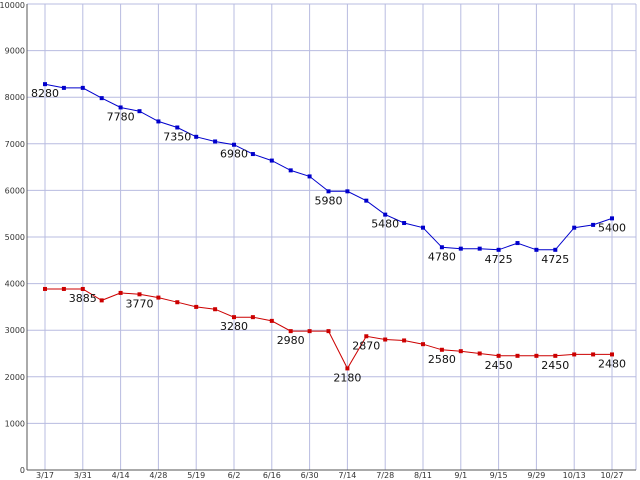  What do you see at coordinates (499, 475) in the screenshot?
I see `x-tick-label: 9/15` at bounding box center [499, 475].